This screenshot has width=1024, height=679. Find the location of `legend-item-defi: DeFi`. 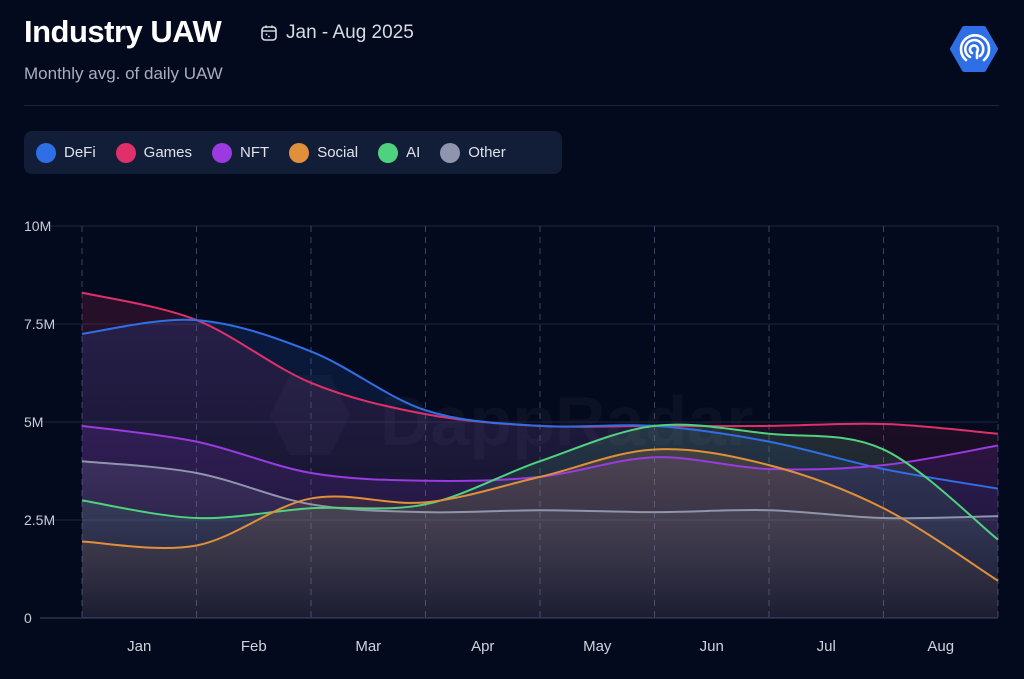

legend-item-defi: DeFi is located at coordinates (66, 152).